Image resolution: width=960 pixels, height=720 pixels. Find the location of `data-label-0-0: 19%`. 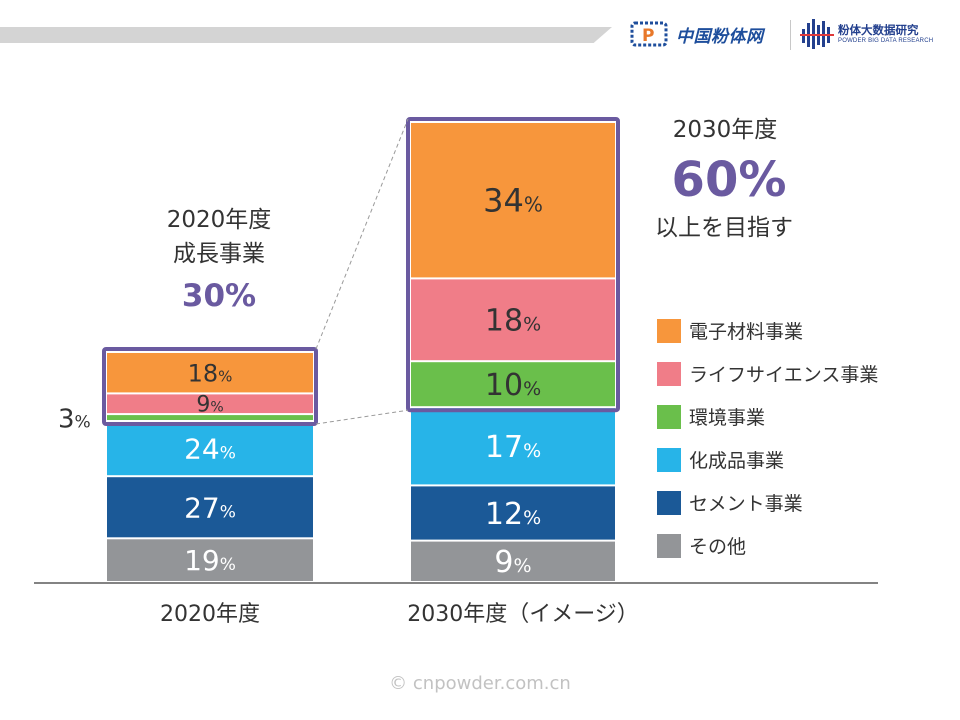

data-label-0-0: 19% is located at coordinates (210, 560).